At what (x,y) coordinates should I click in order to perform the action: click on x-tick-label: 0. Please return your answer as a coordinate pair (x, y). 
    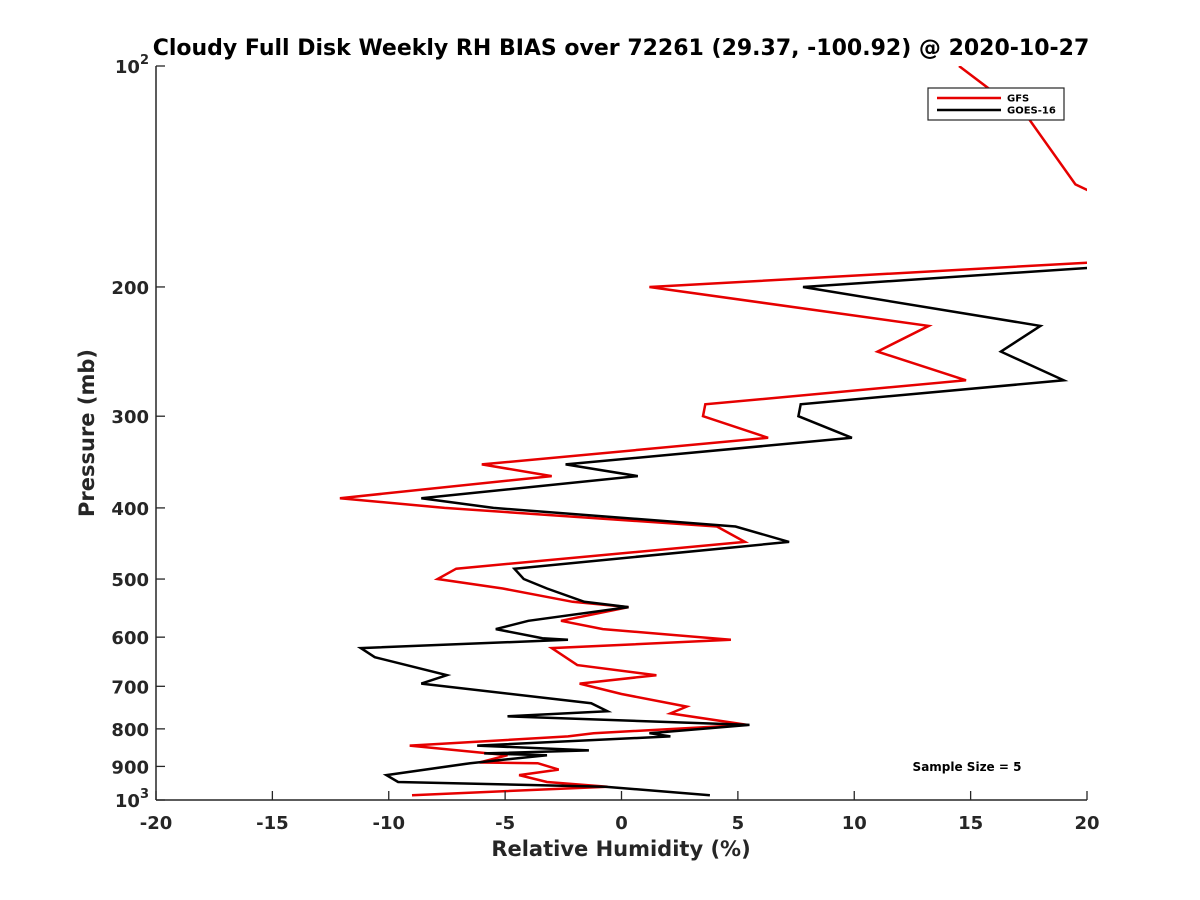
    Looking at the image, I should click on (621, 823).